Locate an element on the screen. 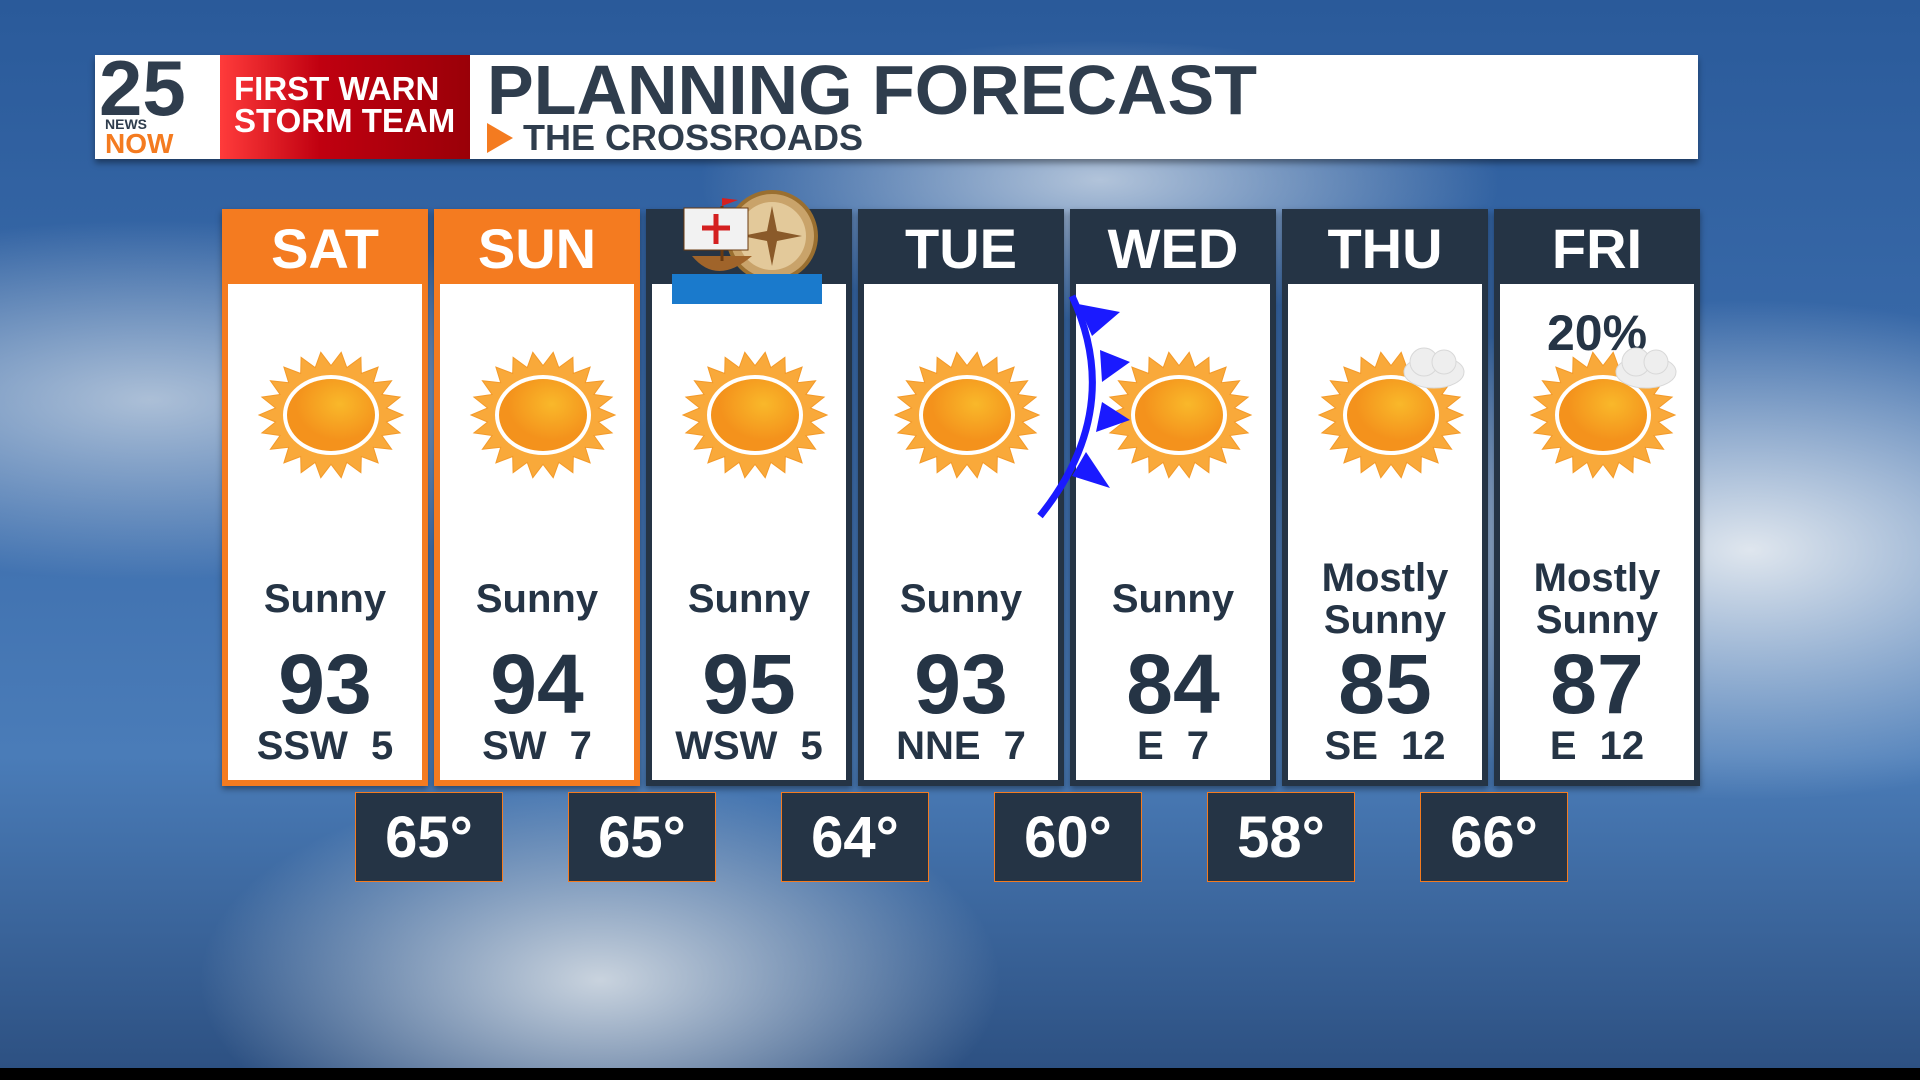  day-body: Sunny 95 WSW 5 is located at coordinates (749, 532).